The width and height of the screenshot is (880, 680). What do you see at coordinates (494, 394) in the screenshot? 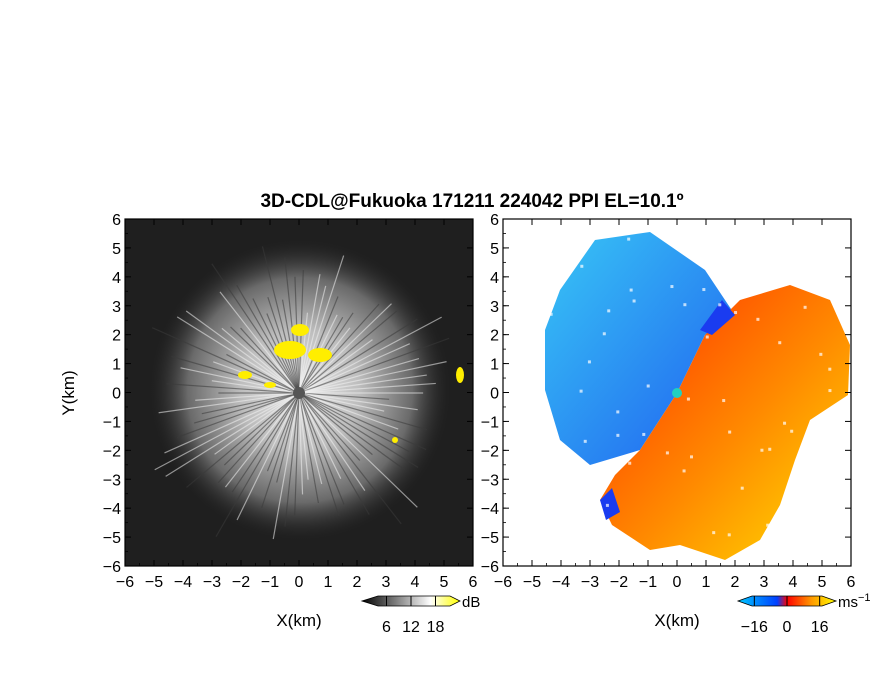
I see `y-tick-label-right: 0` at bounding box center [494, 394].